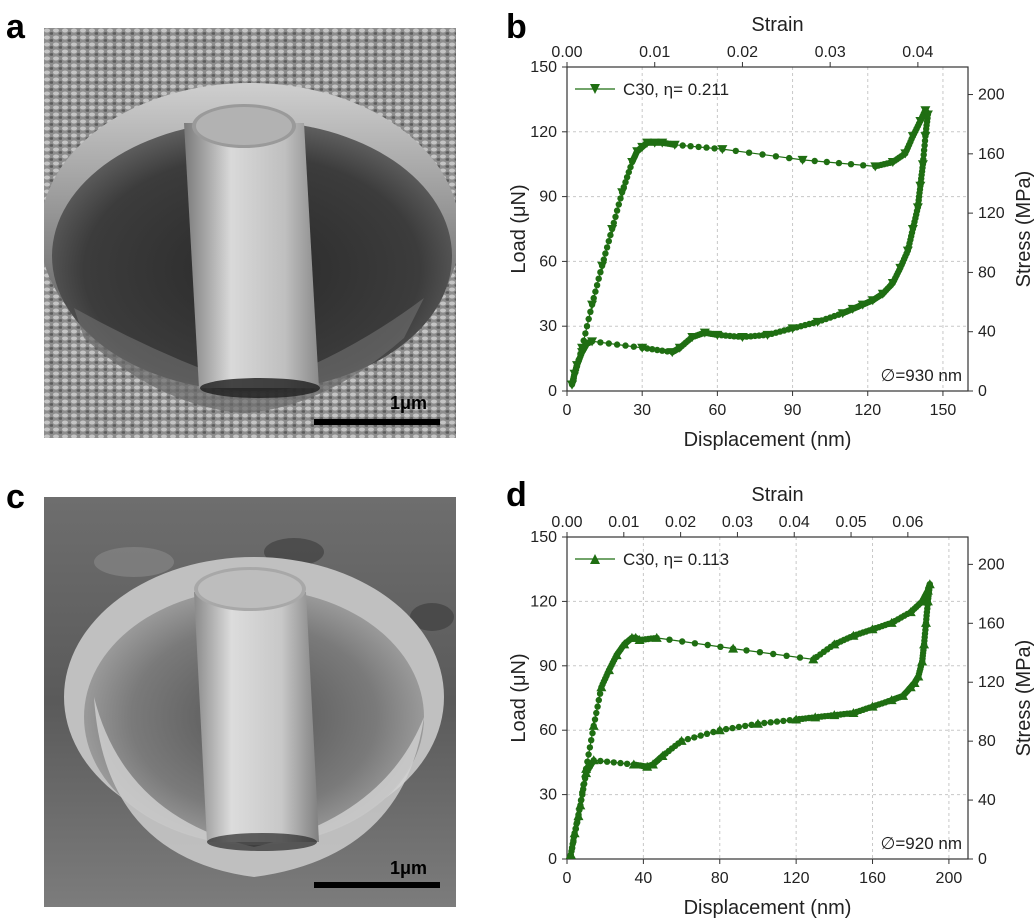  I want to click on x-tick-label: 120, so click(796, 878).